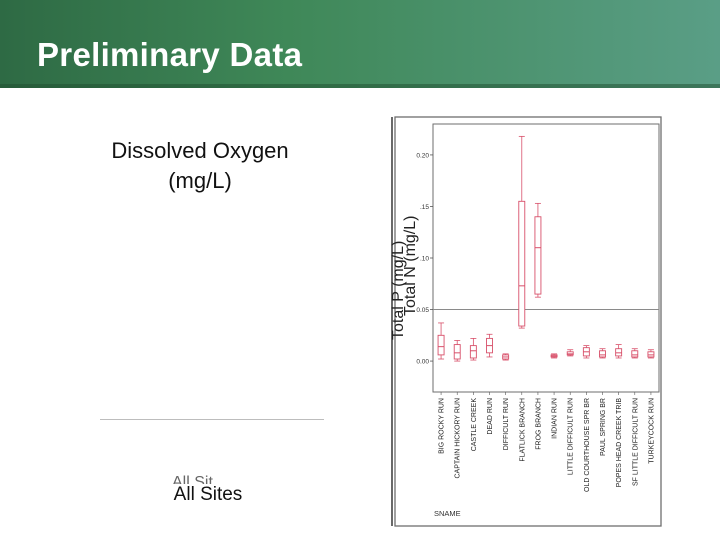  I want to click on all-sites-ghost-label: All Sit, so click(192, 479).